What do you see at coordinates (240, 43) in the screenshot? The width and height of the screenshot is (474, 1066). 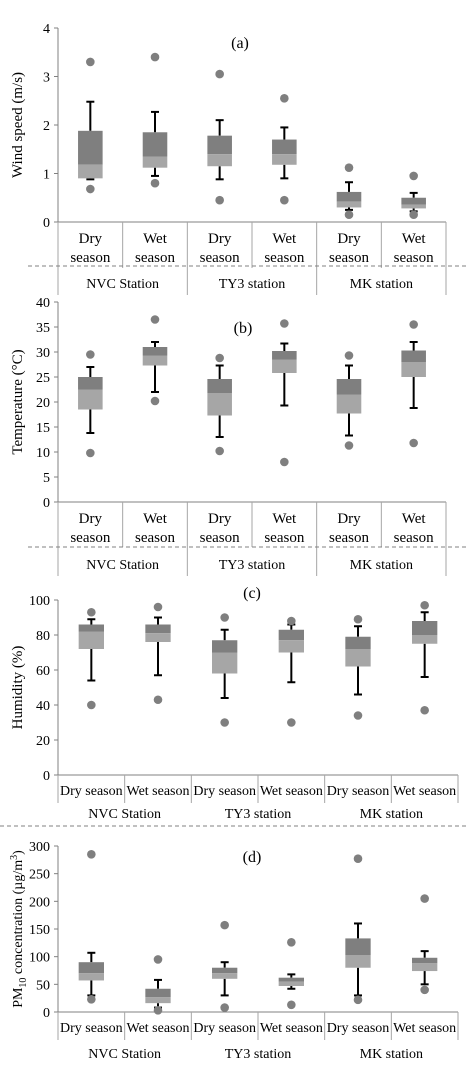 I see `panel-label: (a)` at bounding box center [240, 43].